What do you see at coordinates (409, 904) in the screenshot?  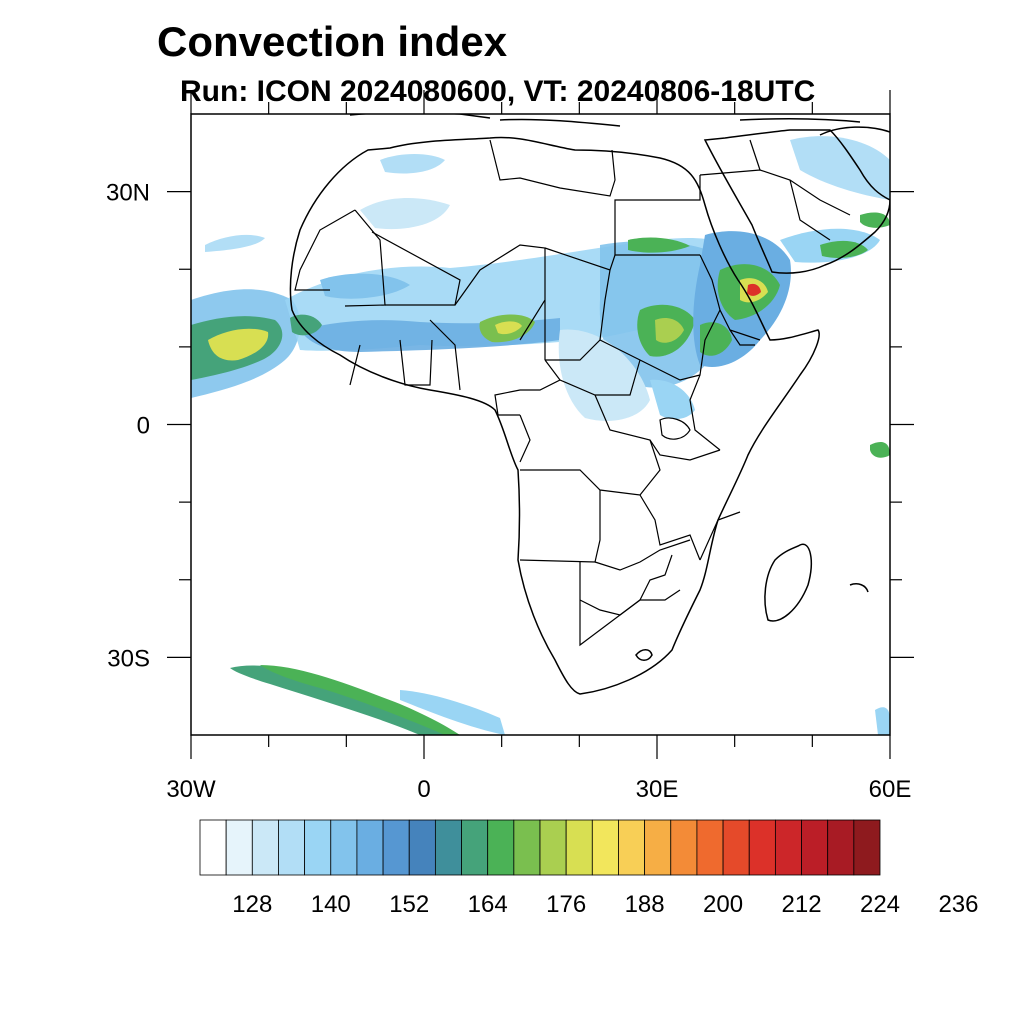 I see `colorbar-label: 152` at bounding box center [409, 904].